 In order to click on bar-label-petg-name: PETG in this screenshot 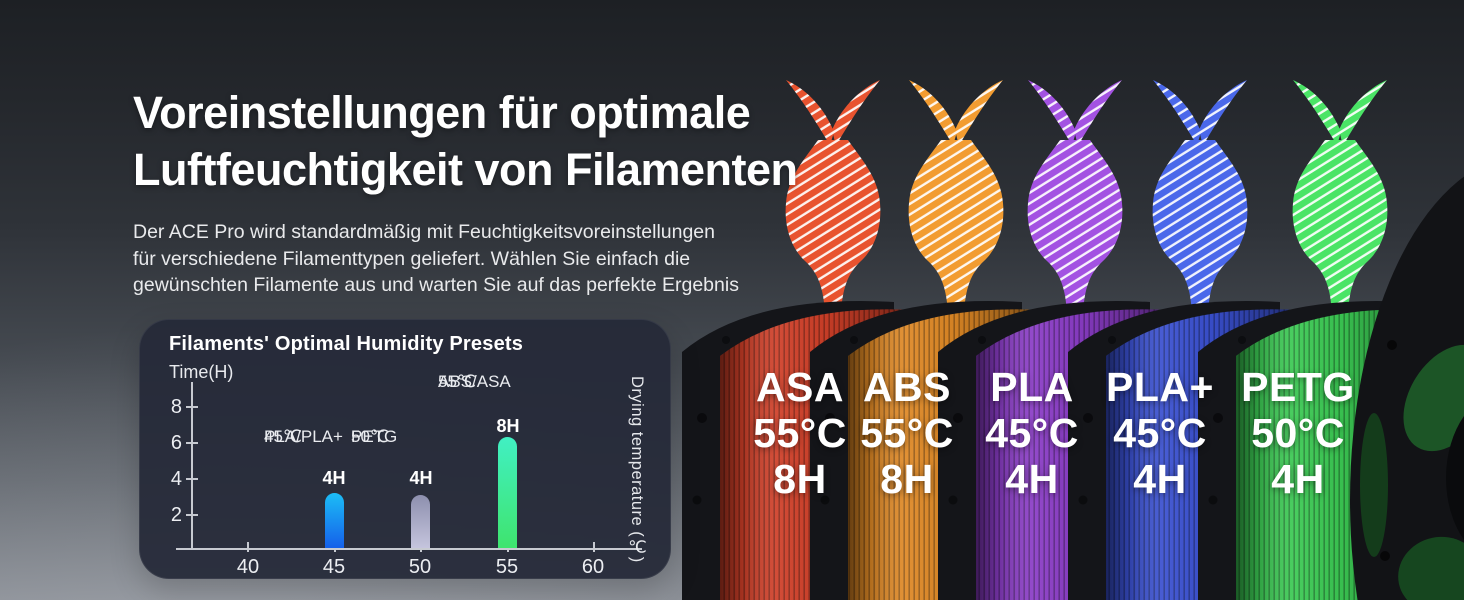, I will do `click(374, 436)`.